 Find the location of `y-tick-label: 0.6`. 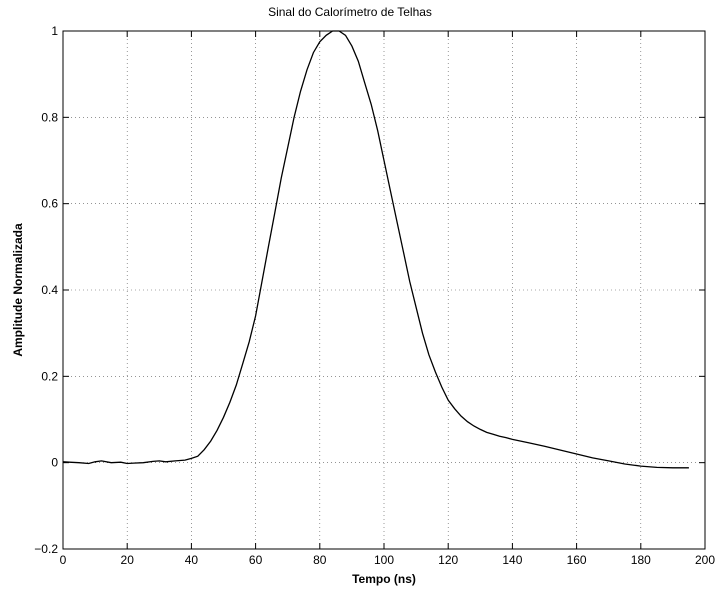

y-tick-label: 0.6 is located at coordinates (49, 204).